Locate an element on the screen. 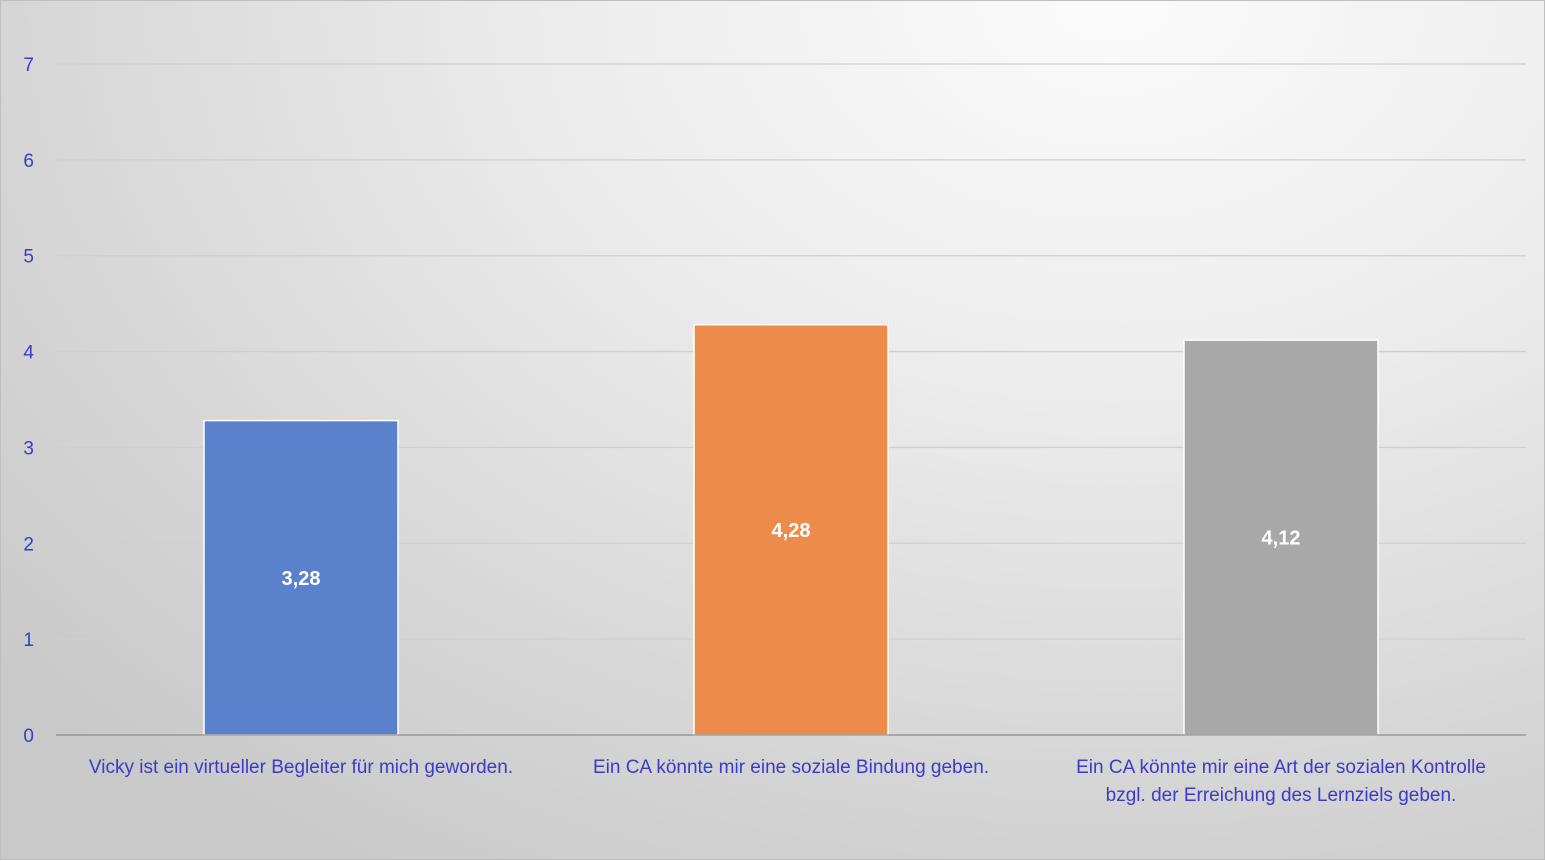  data-label: 4,28 is located at coordinates (791, 531).